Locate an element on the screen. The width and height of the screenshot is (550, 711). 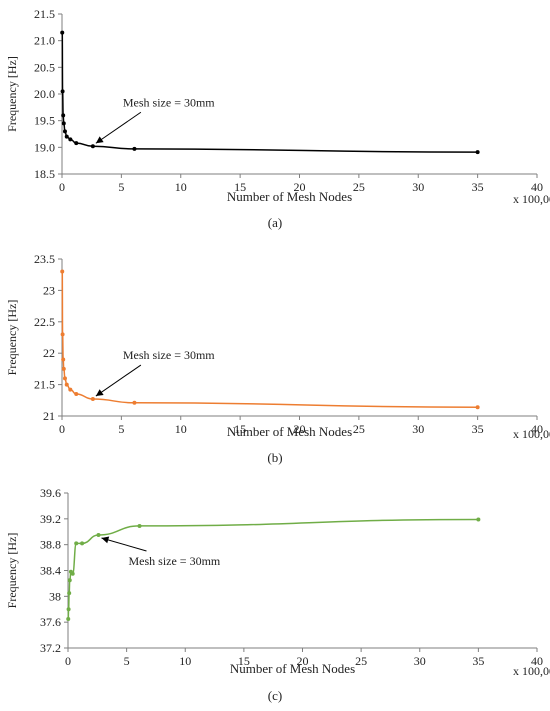
y-tick-label-b-1: 21.5 is located at coordinates (44, 385).